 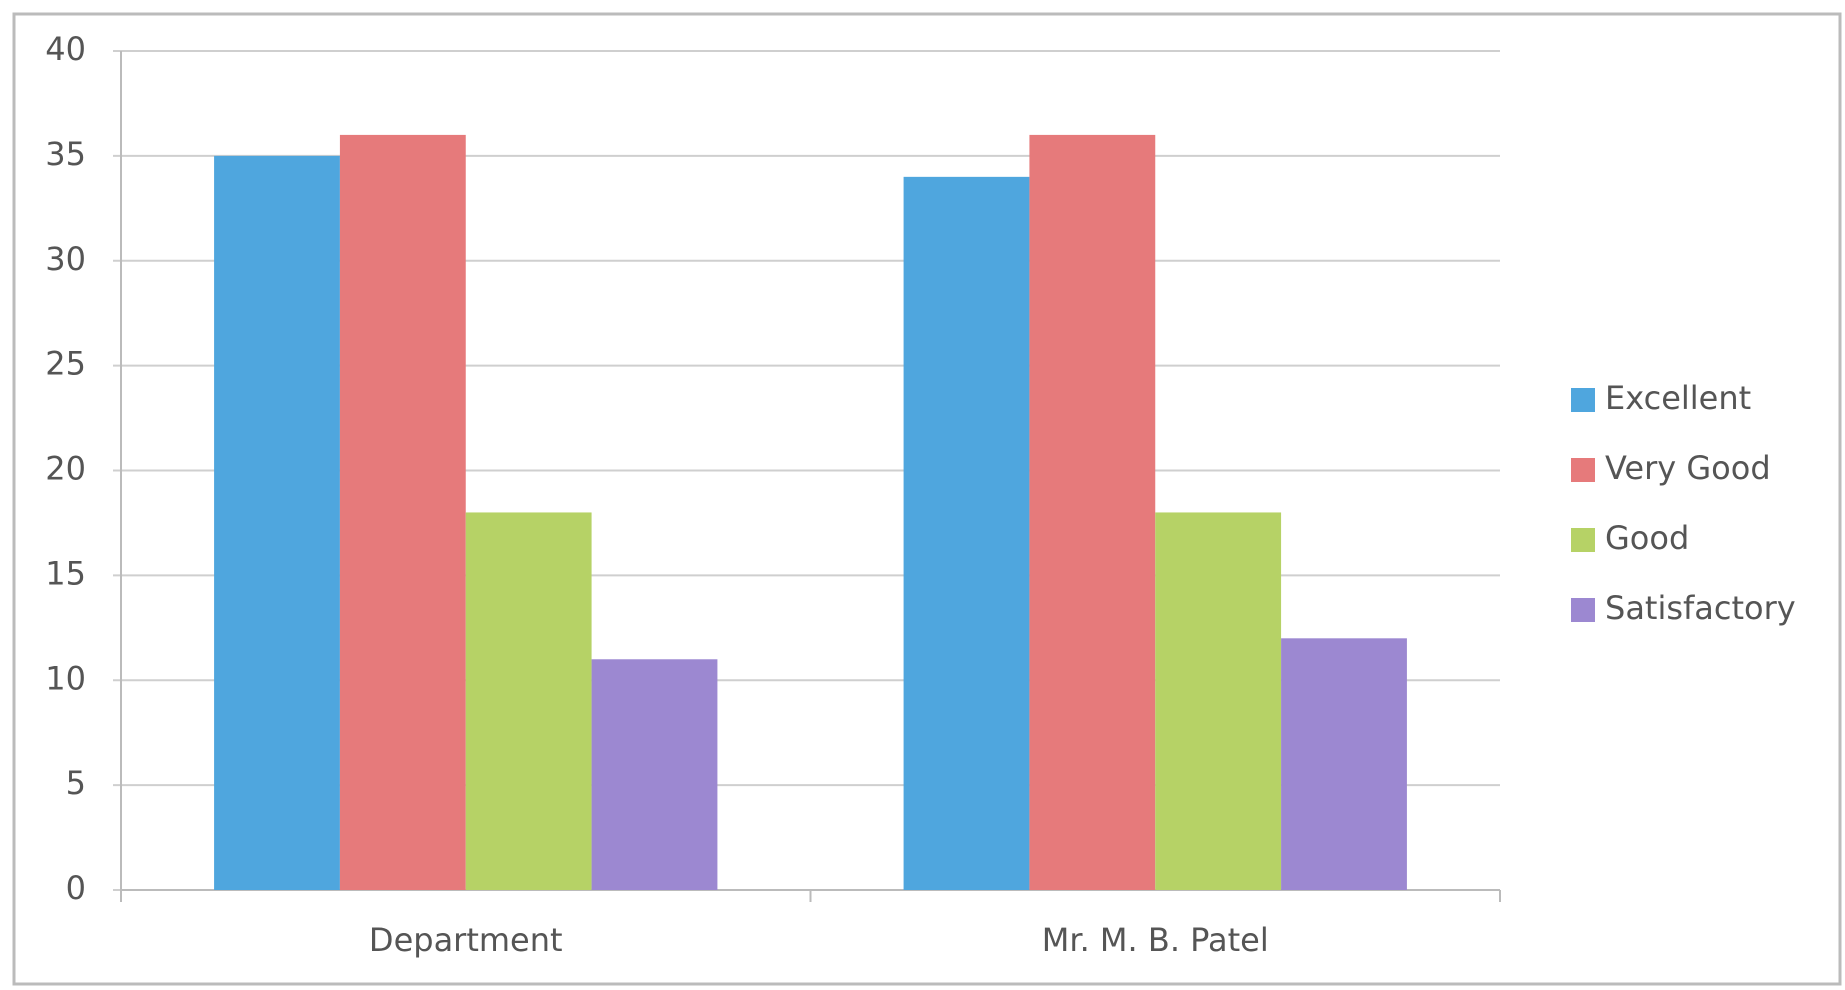 What do you see at coordinates (466, 940) in the screenshot?
I see `x-tick-label: Department` at bounding box center [466, 940].